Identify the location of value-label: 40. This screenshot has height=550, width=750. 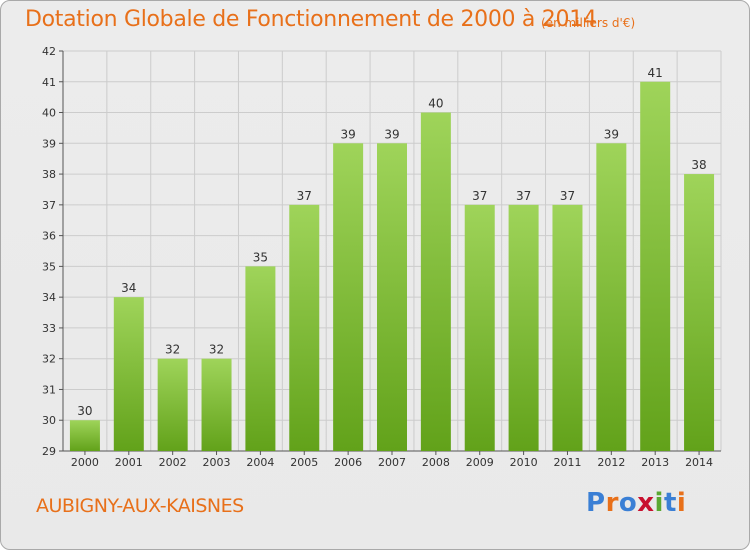
(435, 104).